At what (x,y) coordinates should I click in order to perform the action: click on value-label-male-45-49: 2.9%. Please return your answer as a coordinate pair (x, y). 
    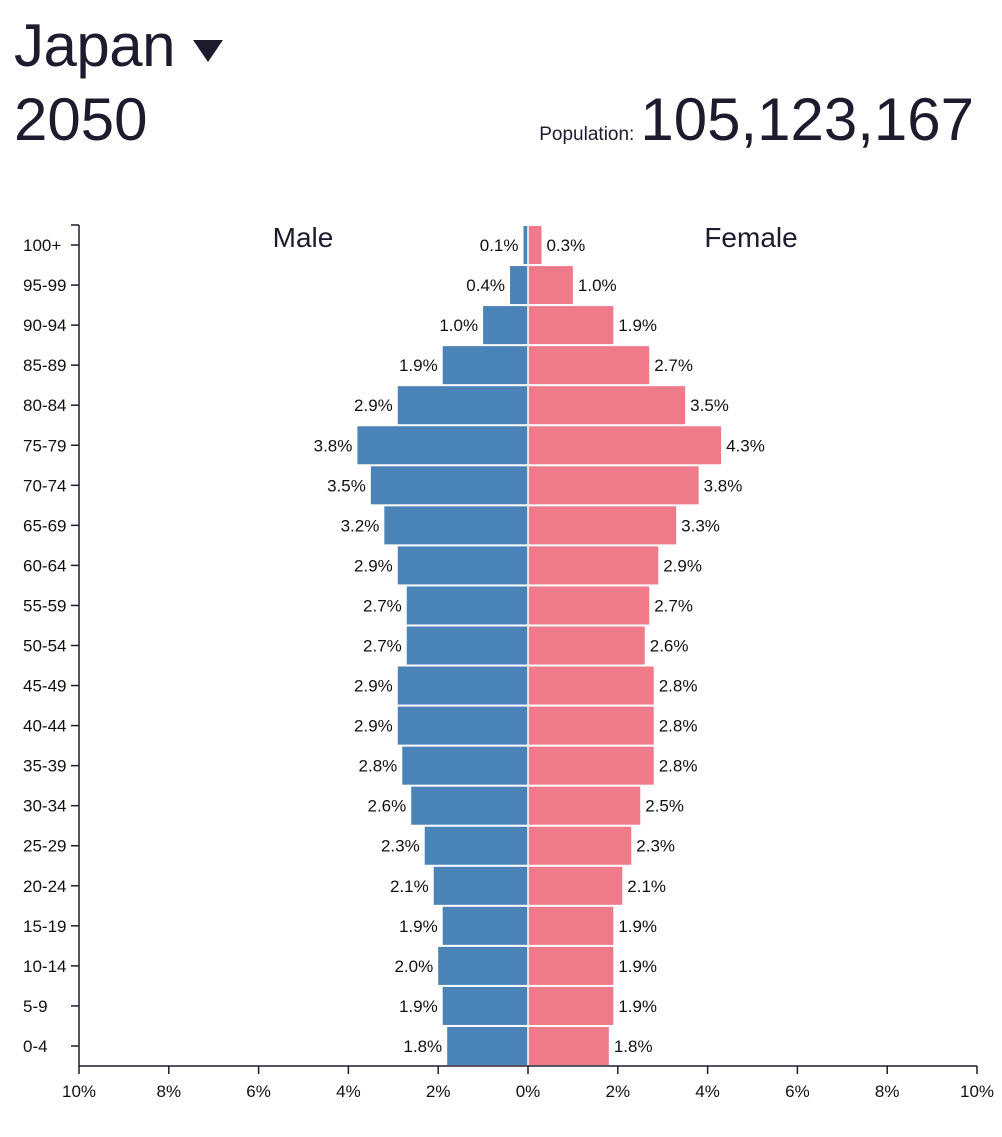
    Looking at the image, I should click on (373, 686).